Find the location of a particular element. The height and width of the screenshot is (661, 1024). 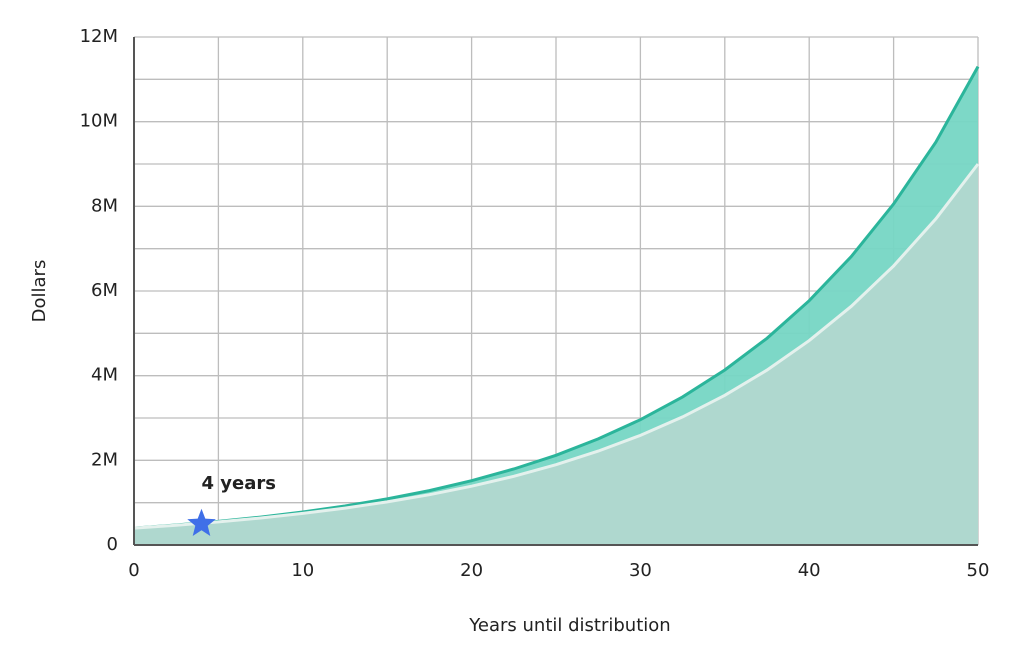

annotation: 4 years is located at coordinates (239, 483).